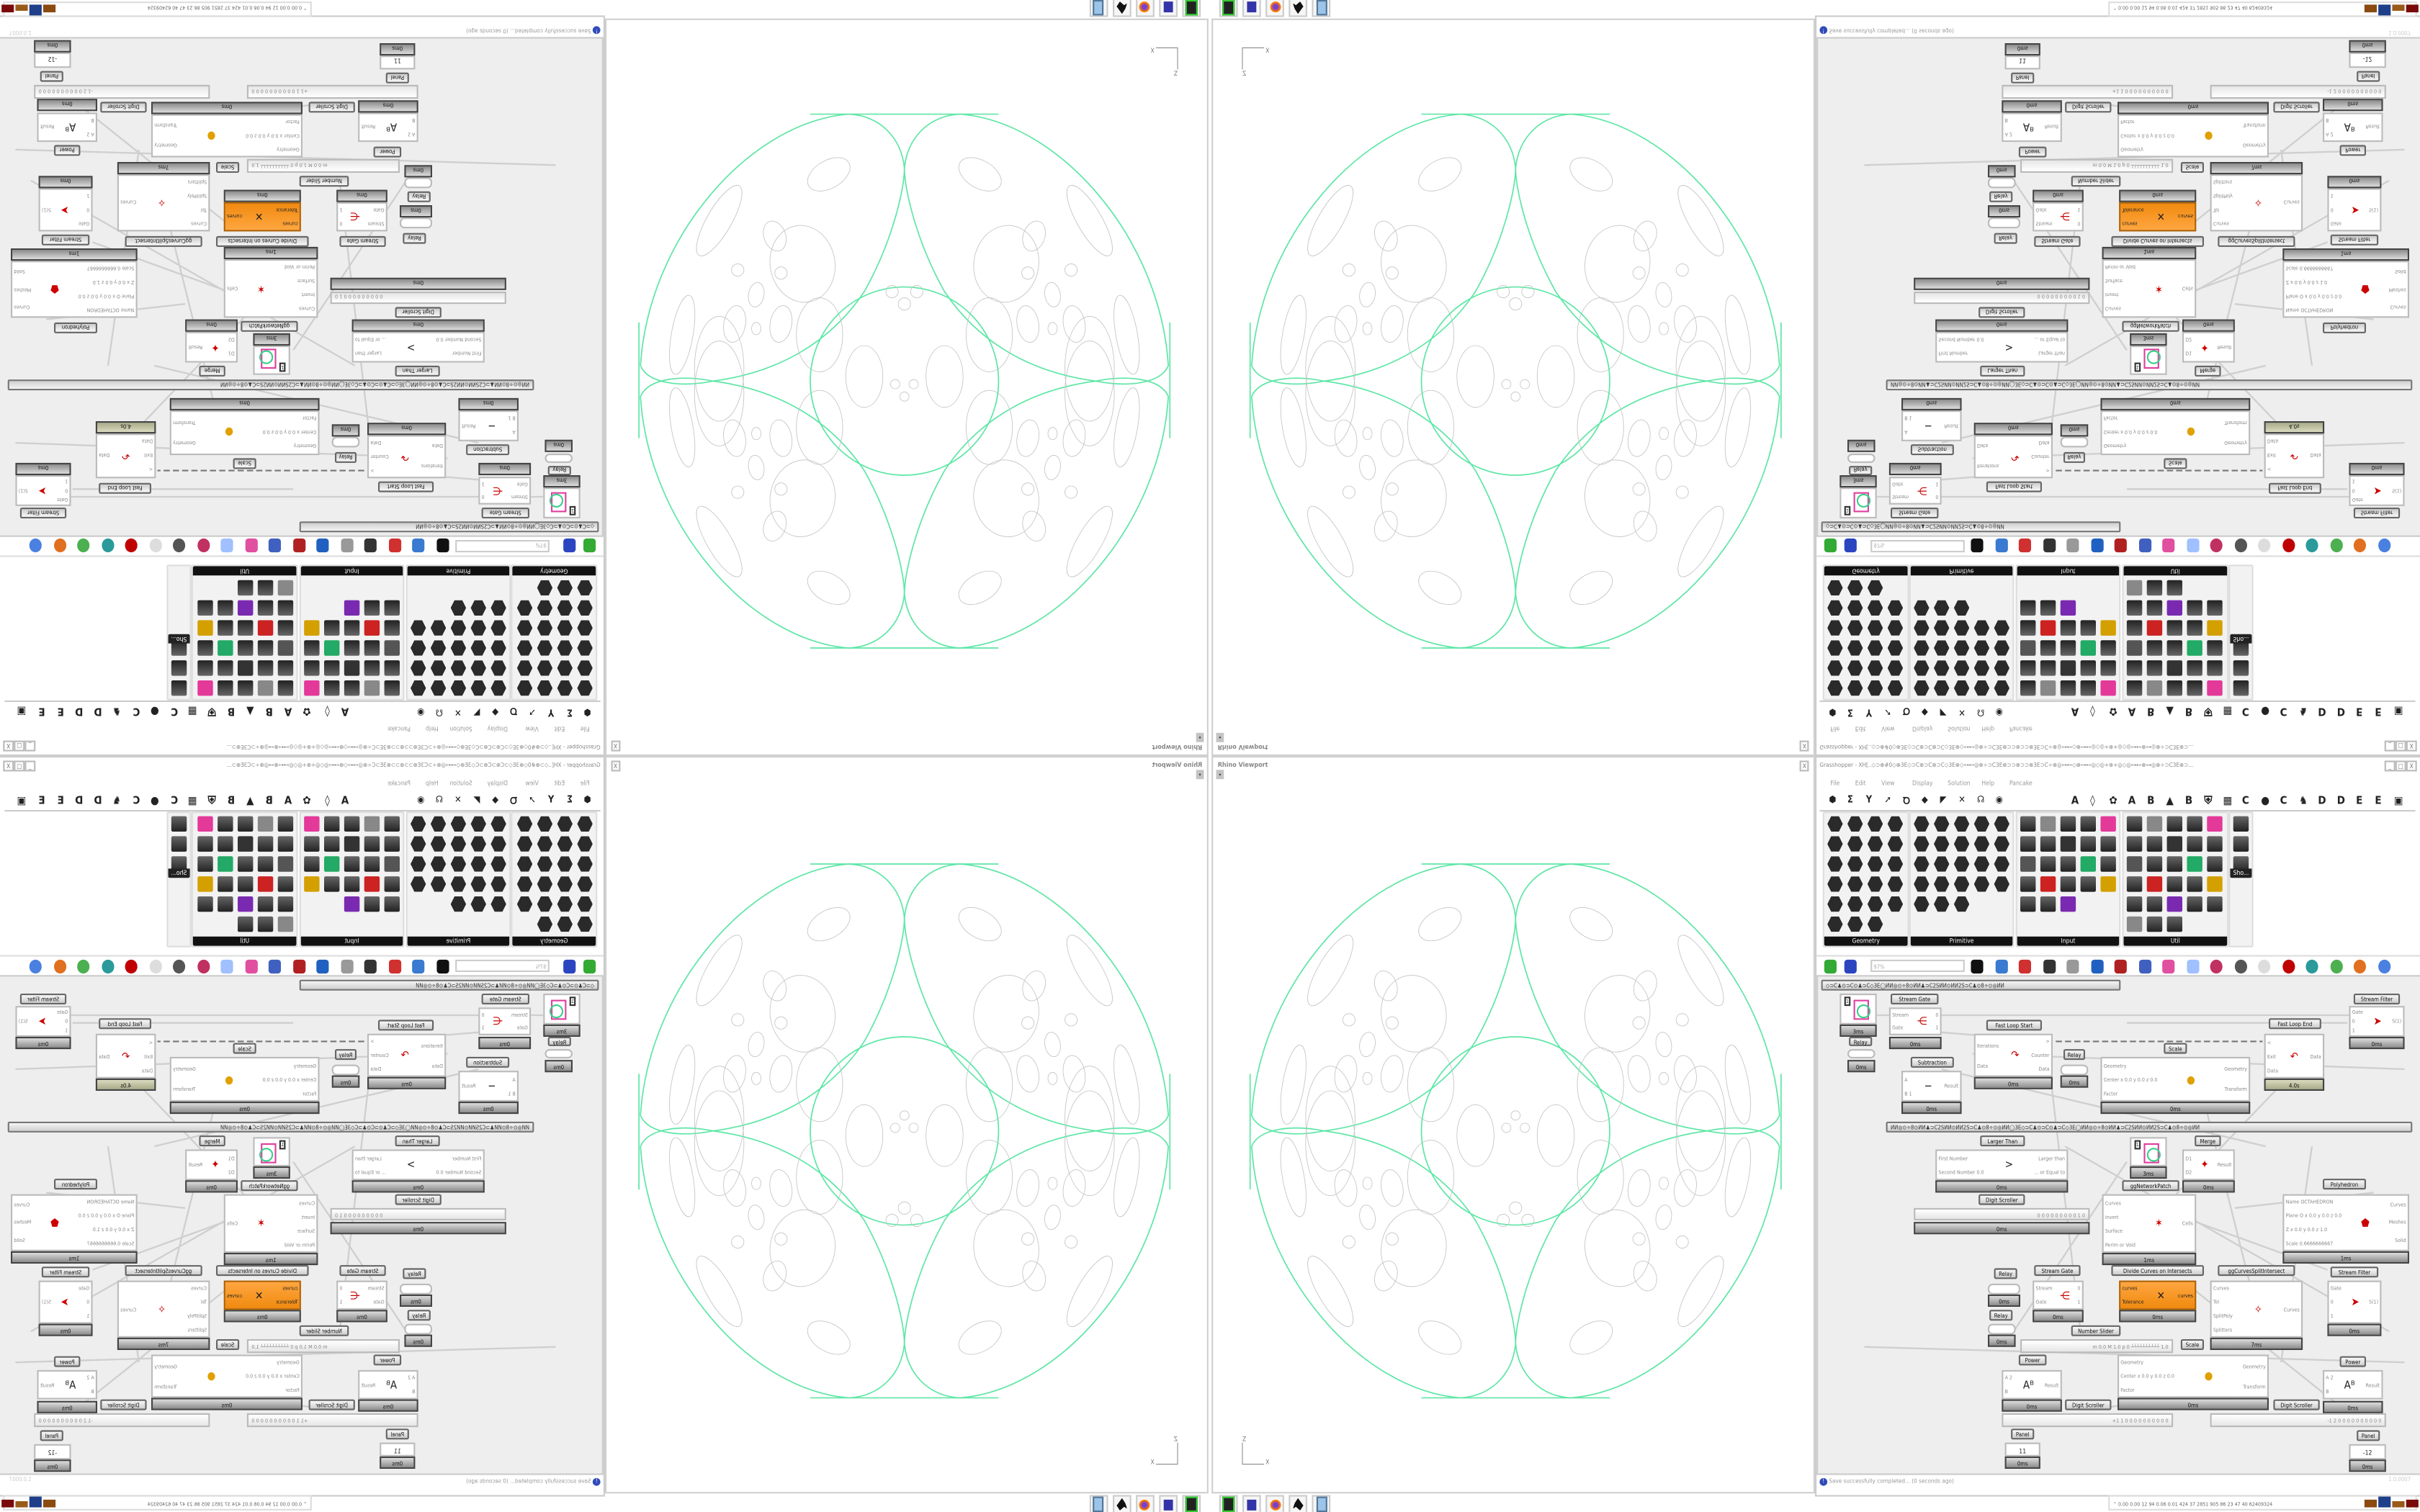 The height and width of the screenshot is (1512, 2420). What do you see at coordinates (1981, 712) in the screenshot?
I see `tab-icon: ☊` at bounding box center [1981, 712].